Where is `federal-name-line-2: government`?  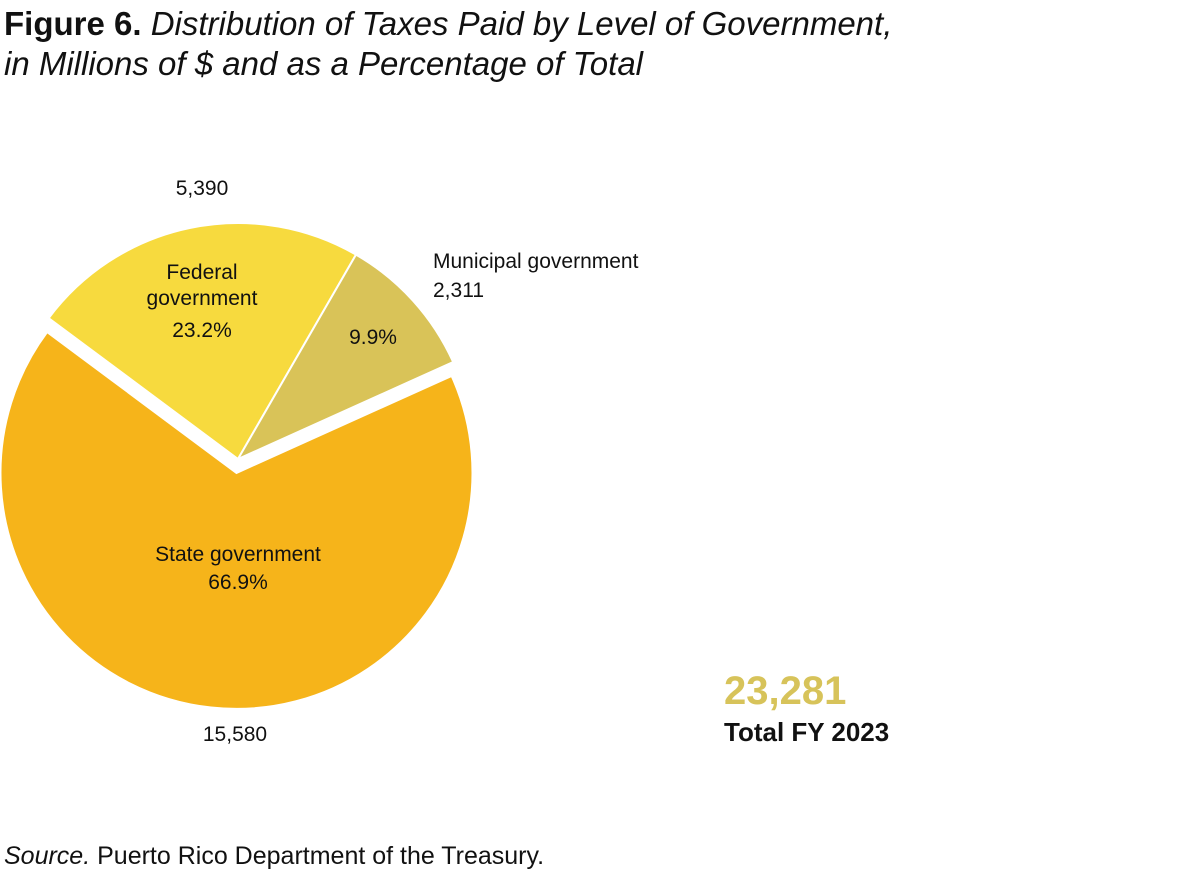
federal-name-line-2: government is located at coordinates (202, 298).